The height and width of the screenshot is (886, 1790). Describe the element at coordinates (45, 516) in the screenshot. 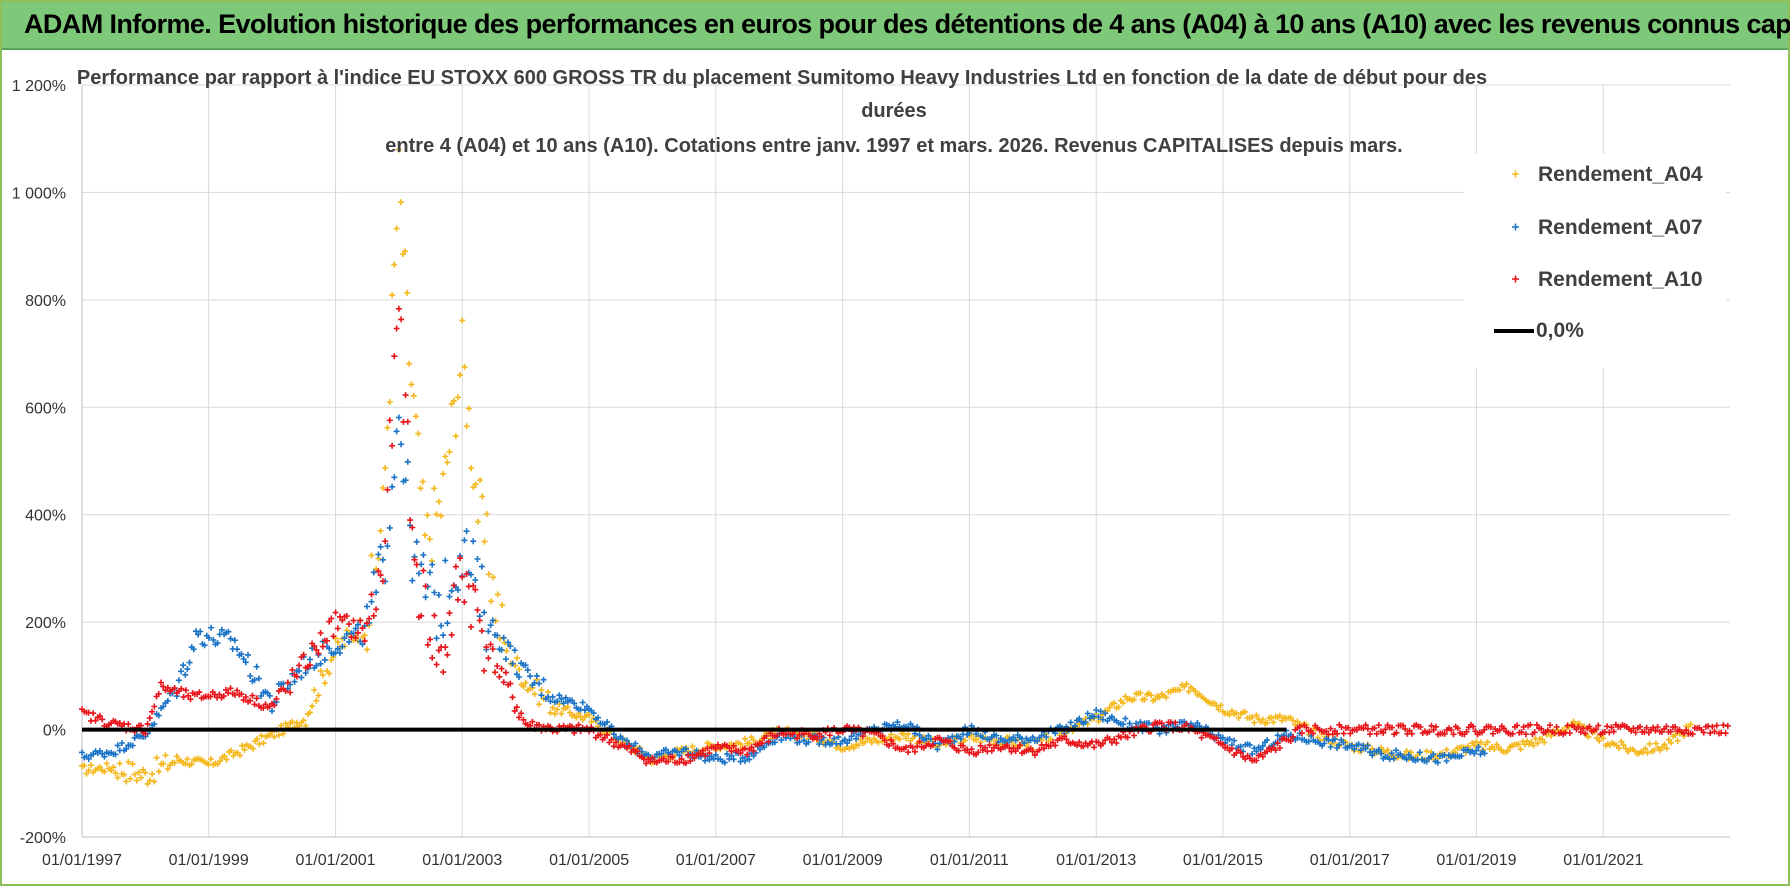

I see `y-tick-label: 400%` at that location.